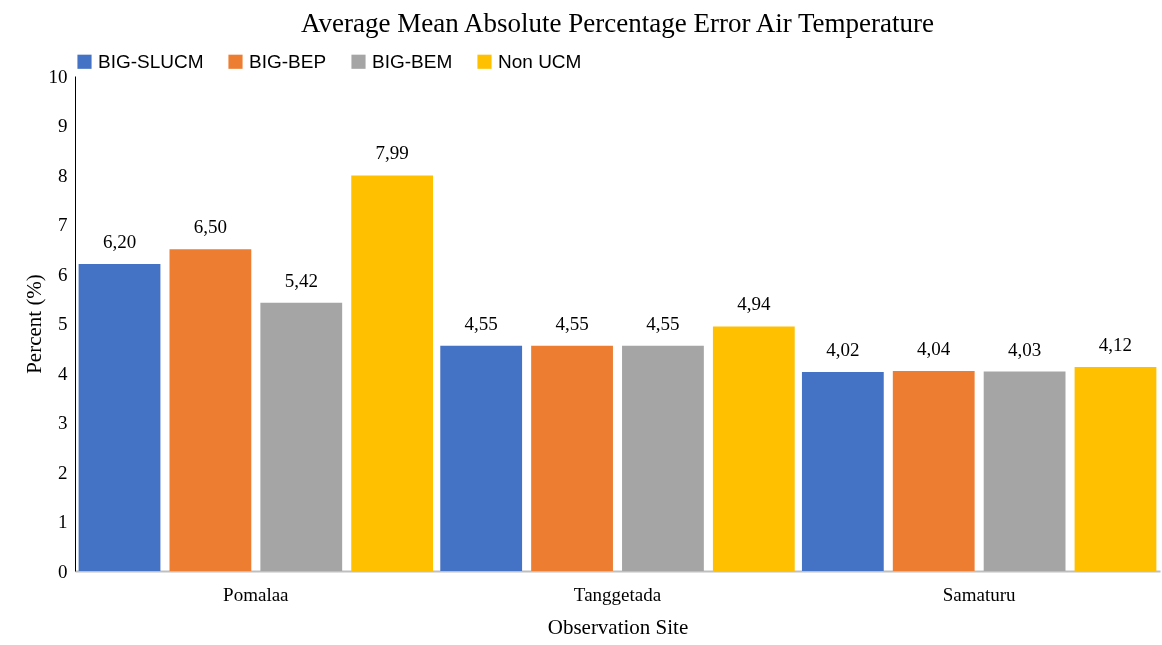 This screenshot has width=1162, height=645. Describe the element at coordinates (63, 224) in the screenshot. I see `y-tick-label: 7` at that location.